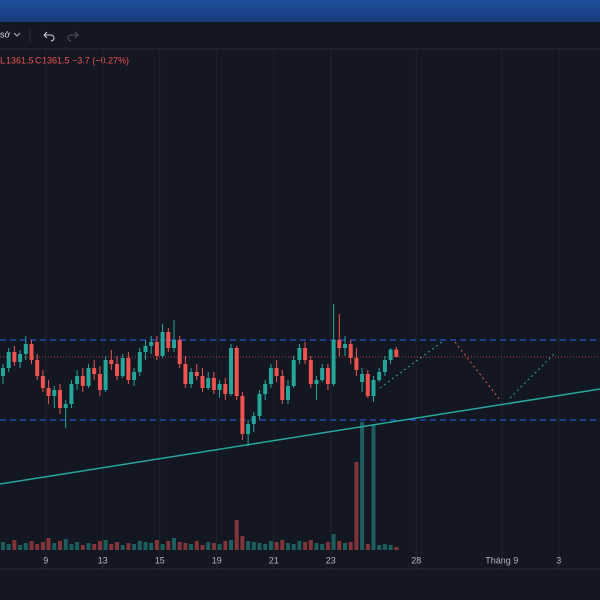  What do you see at coordinates (17, 34) in the screenshot?
I see `dropdown-icon` at bounding box center [17, 34].